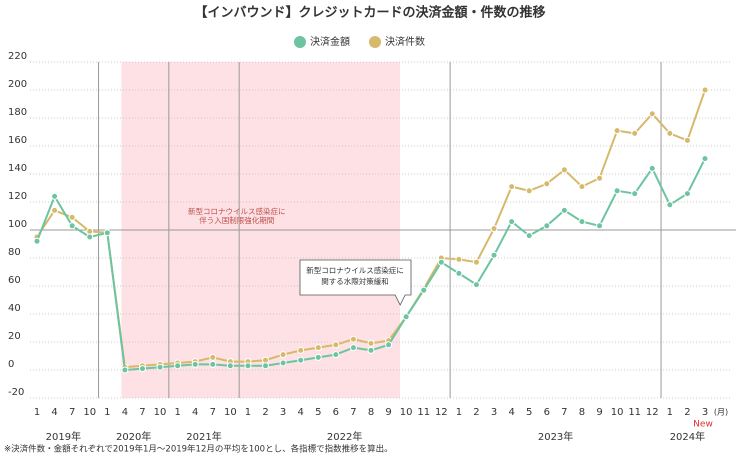  What do you see at coordinates (133, 436) in the screenshot?
I see `year-label: 2020年` at bounding box center [133, 436].